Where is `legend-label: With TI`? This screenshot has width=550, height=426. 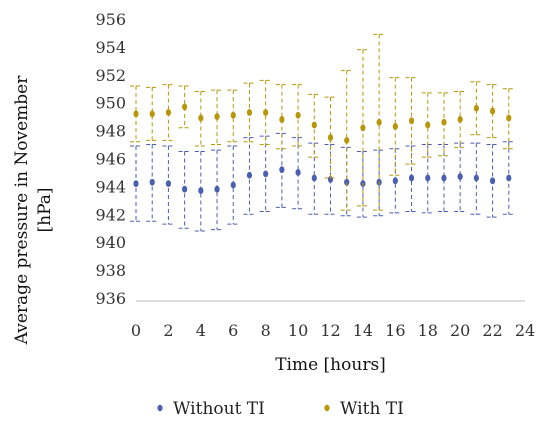
legend-label: With TI is located at coordinates (372, 409).